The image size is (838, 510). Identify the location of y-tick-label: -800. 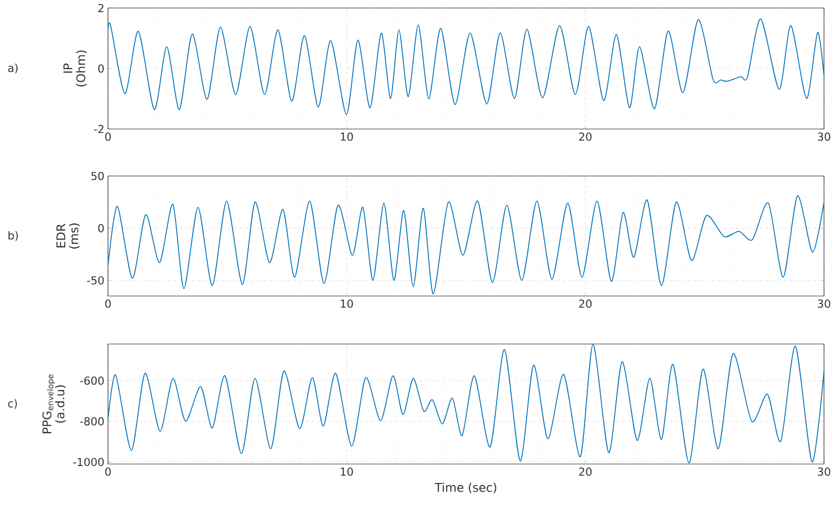
(92, 421).